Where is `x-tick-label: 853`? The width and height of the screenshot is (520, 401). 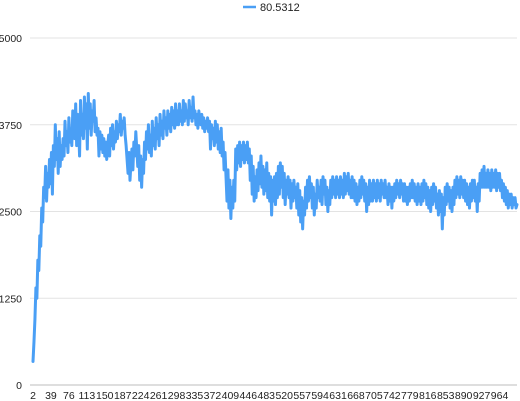
x-tick-label: 853 is located at coordinates (446, 395).